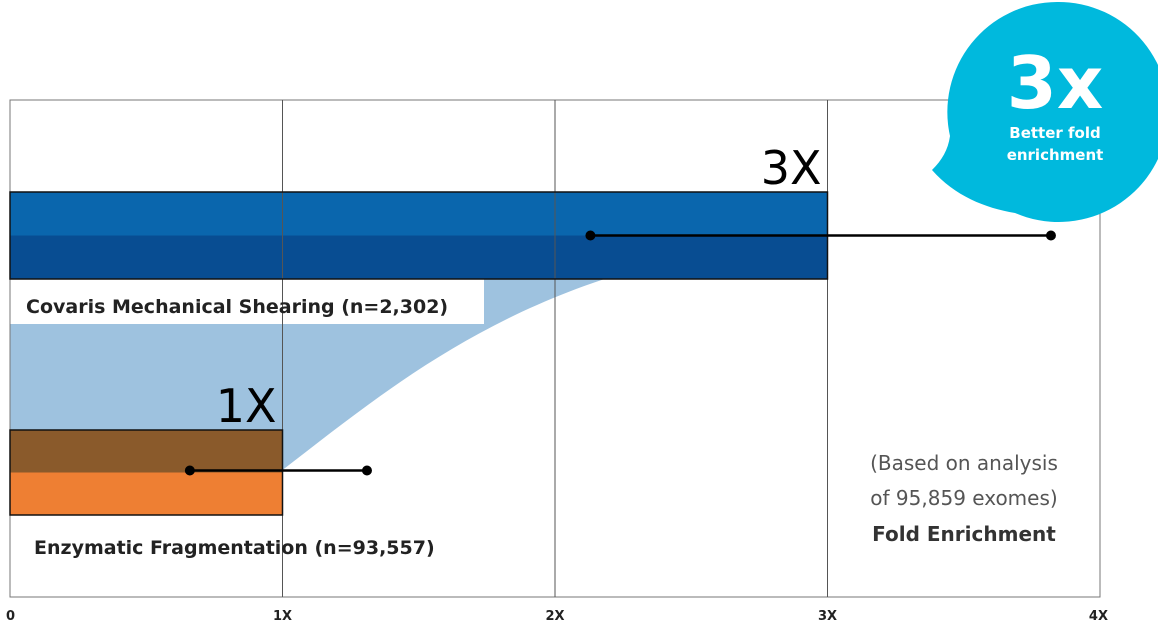 This screenshot has height=628, width=1158. What do you see at coordinates (234, 548) in the screenshot?
I see `category-label-enzymatic: Enzymatic Fragmentation (n=93,557)` at bounding box center [234, 548].